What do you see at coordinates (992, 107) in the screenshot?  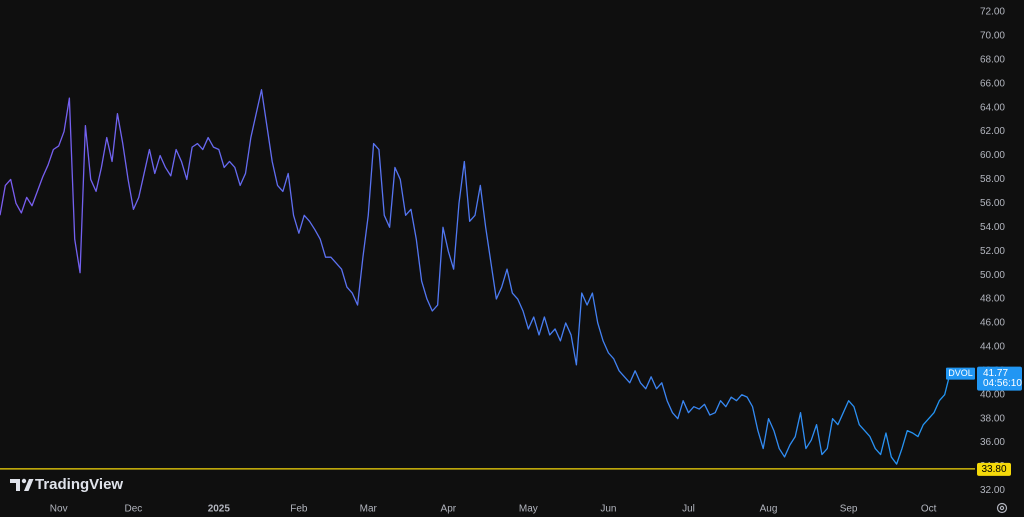 I see `y-tick-label: 64.00` at bounding box center [992, 107].